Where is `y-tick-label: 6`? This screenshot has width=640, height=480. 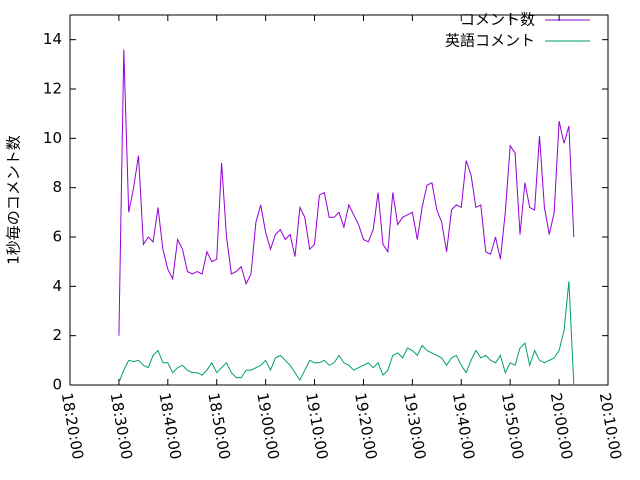
y-tick-label: 6 is located at coordinates (57, 237).